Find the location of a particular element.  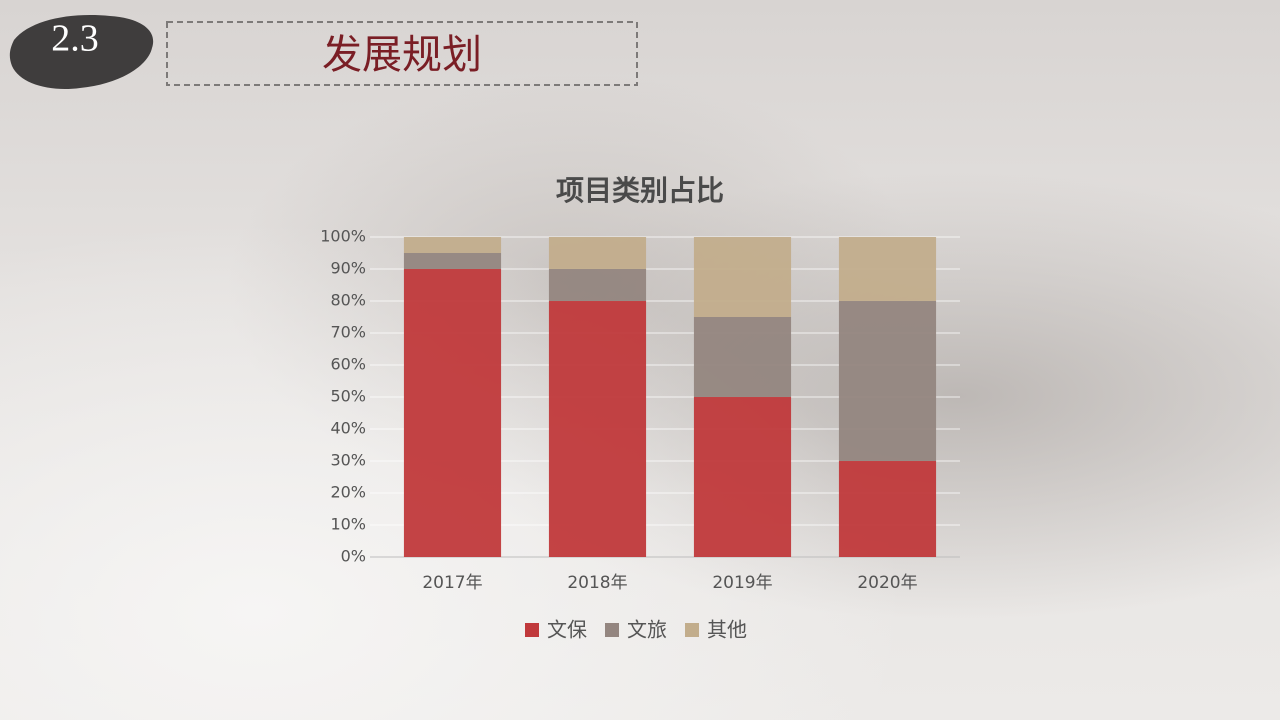

x-tick-label: 2019年 is located at coordinates (742, 583).